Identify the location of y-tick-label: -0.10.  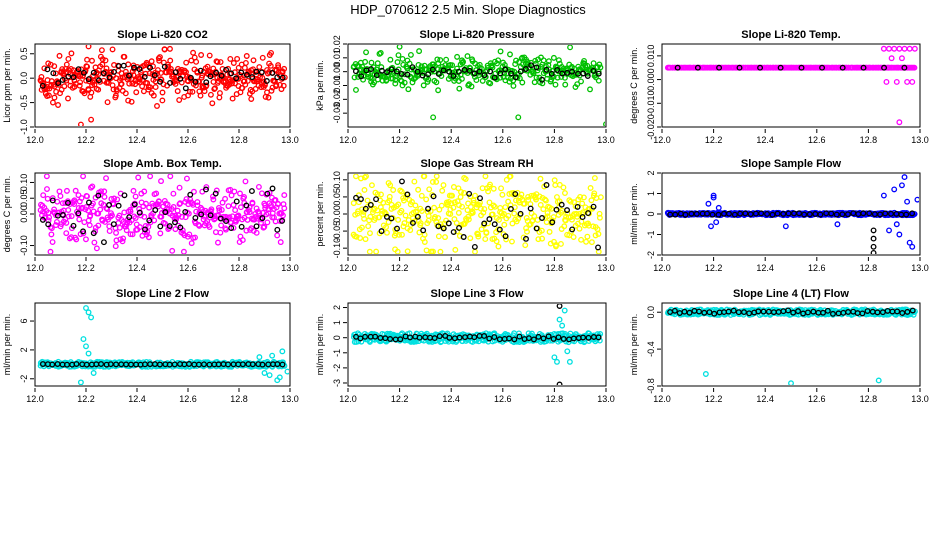
(24, 245).